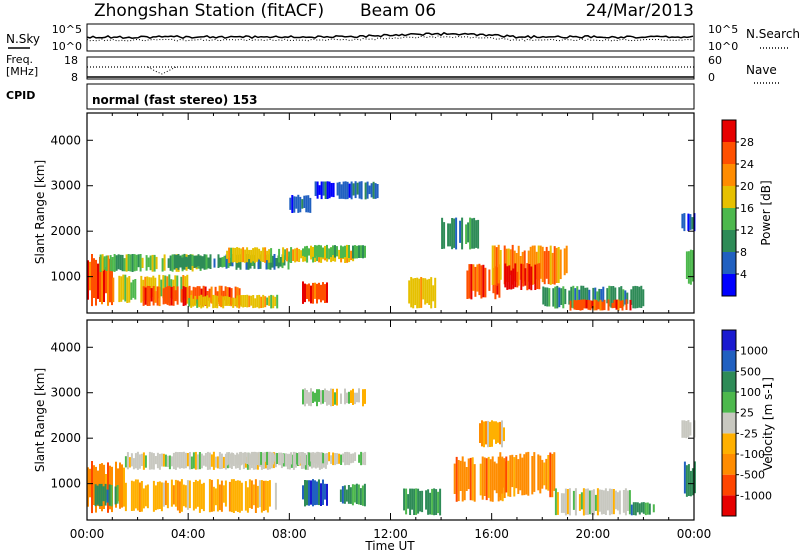 The width and height of the screenshot is (800, 558). What do you see at coordinates (391, 534) in the screenshot?
I see `time-axis-labels: 00:00 04:00 08:00 12:00 16:00 20:00 00:00` at bounding box center [391, 534].